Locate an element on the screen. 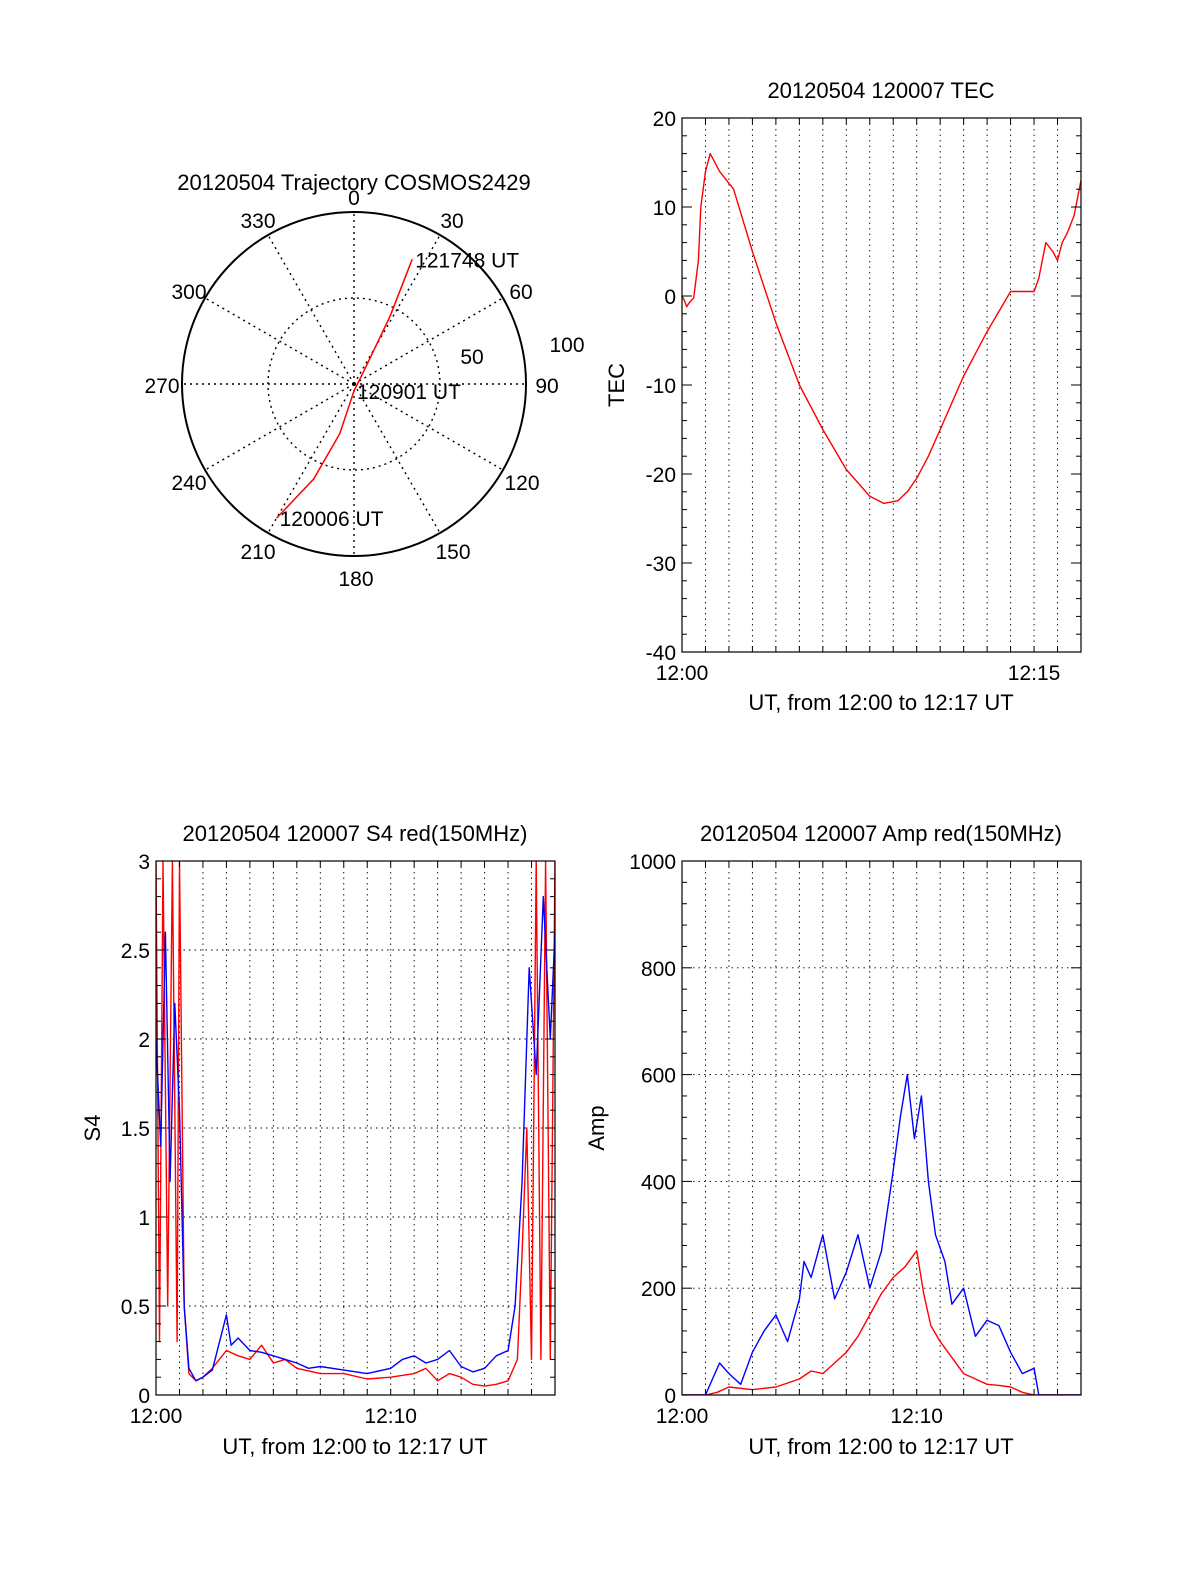 Image resolution: width=1200 pixels, height=1575 pixels. amp-ylabel: Amp is located at coordinates (596, 1127).